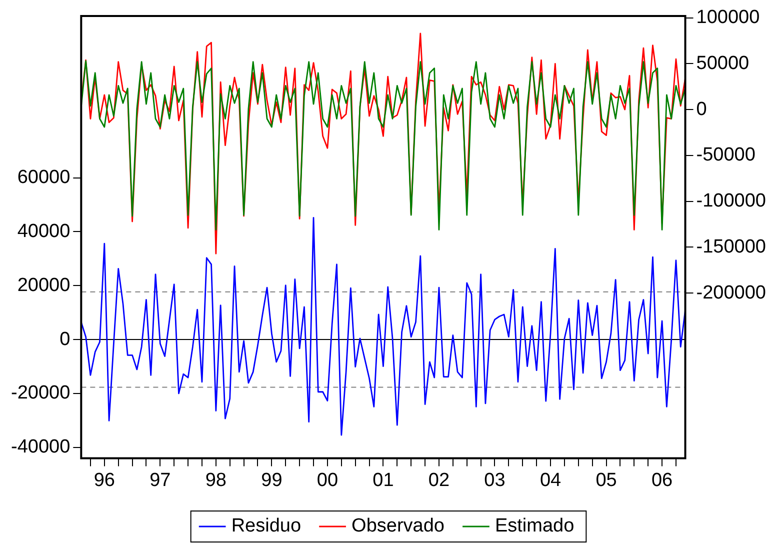  What do you see at coordinates (606, 480) in the screenshot?
I see `x-tick-label: 05` at bounding box center [606, 480].